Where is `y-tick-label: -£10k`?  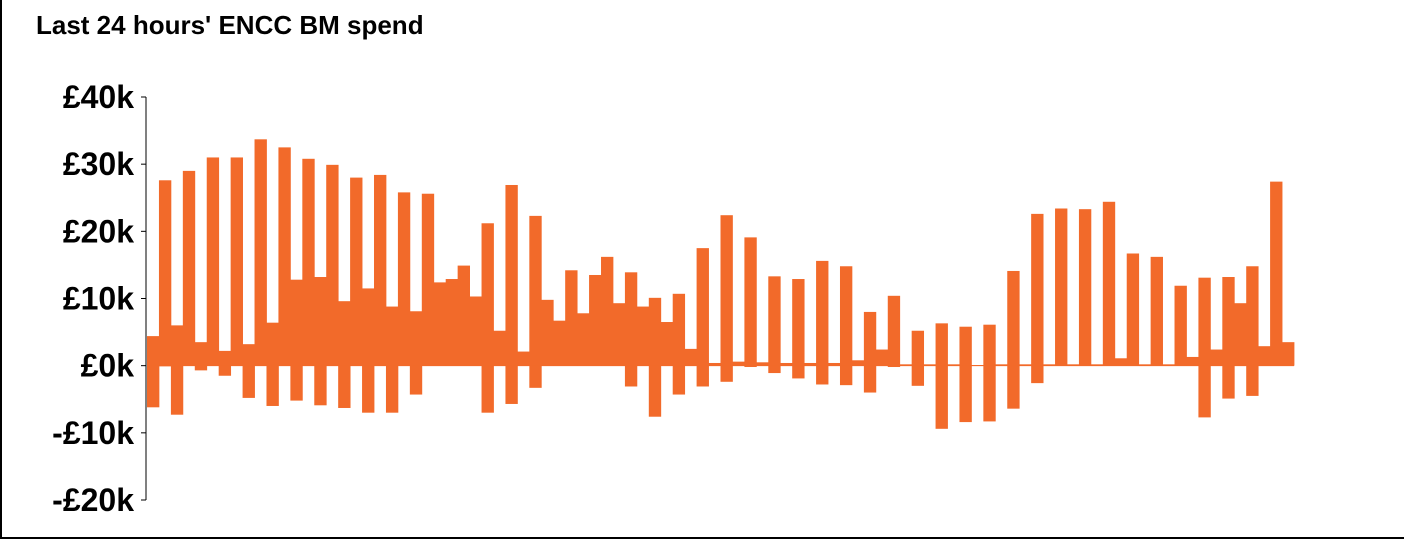
y-tick-label: -£10k is located at coordinates (93, 433).